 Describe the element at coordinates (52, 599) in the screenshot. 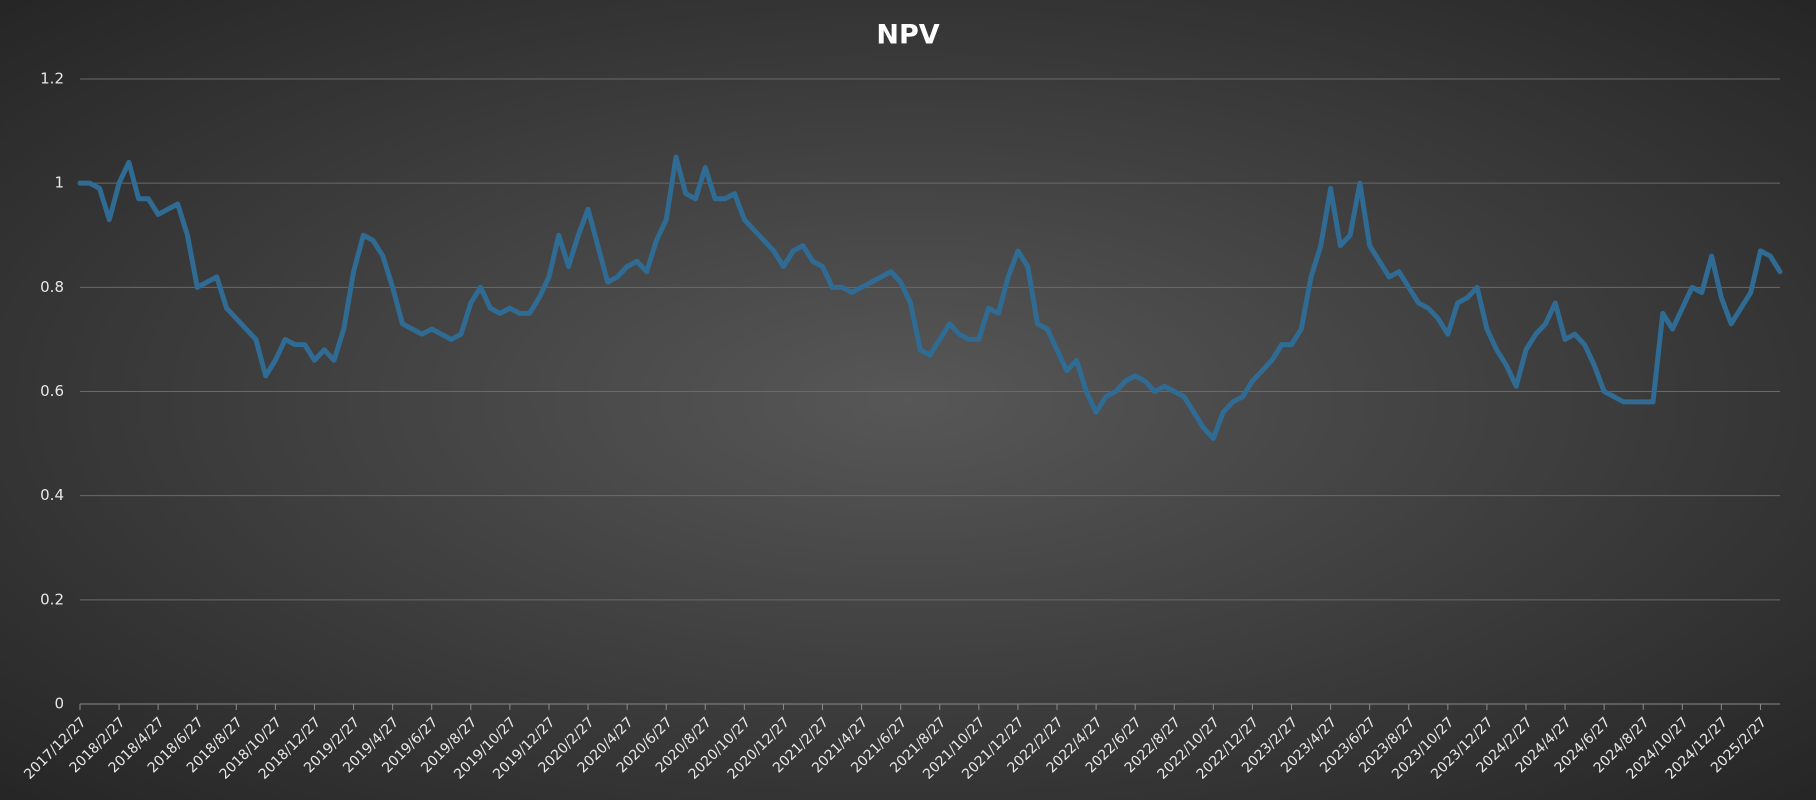

I see `y-tick-label: 0.2` at that location.